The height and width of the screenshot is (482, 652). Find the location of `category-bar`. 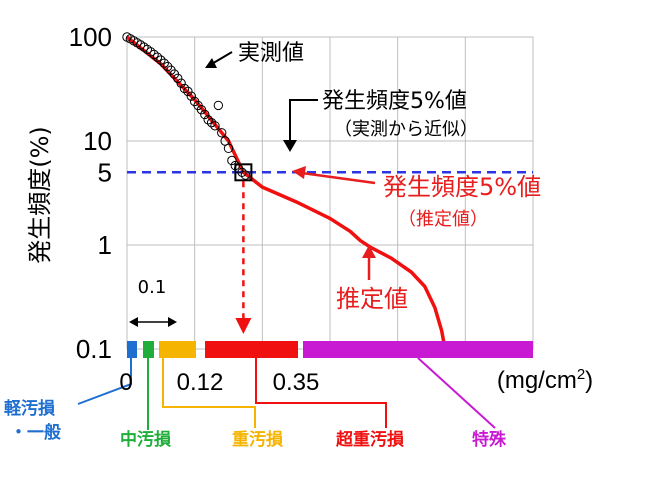

category-bar is located at coordinates (330, 349).